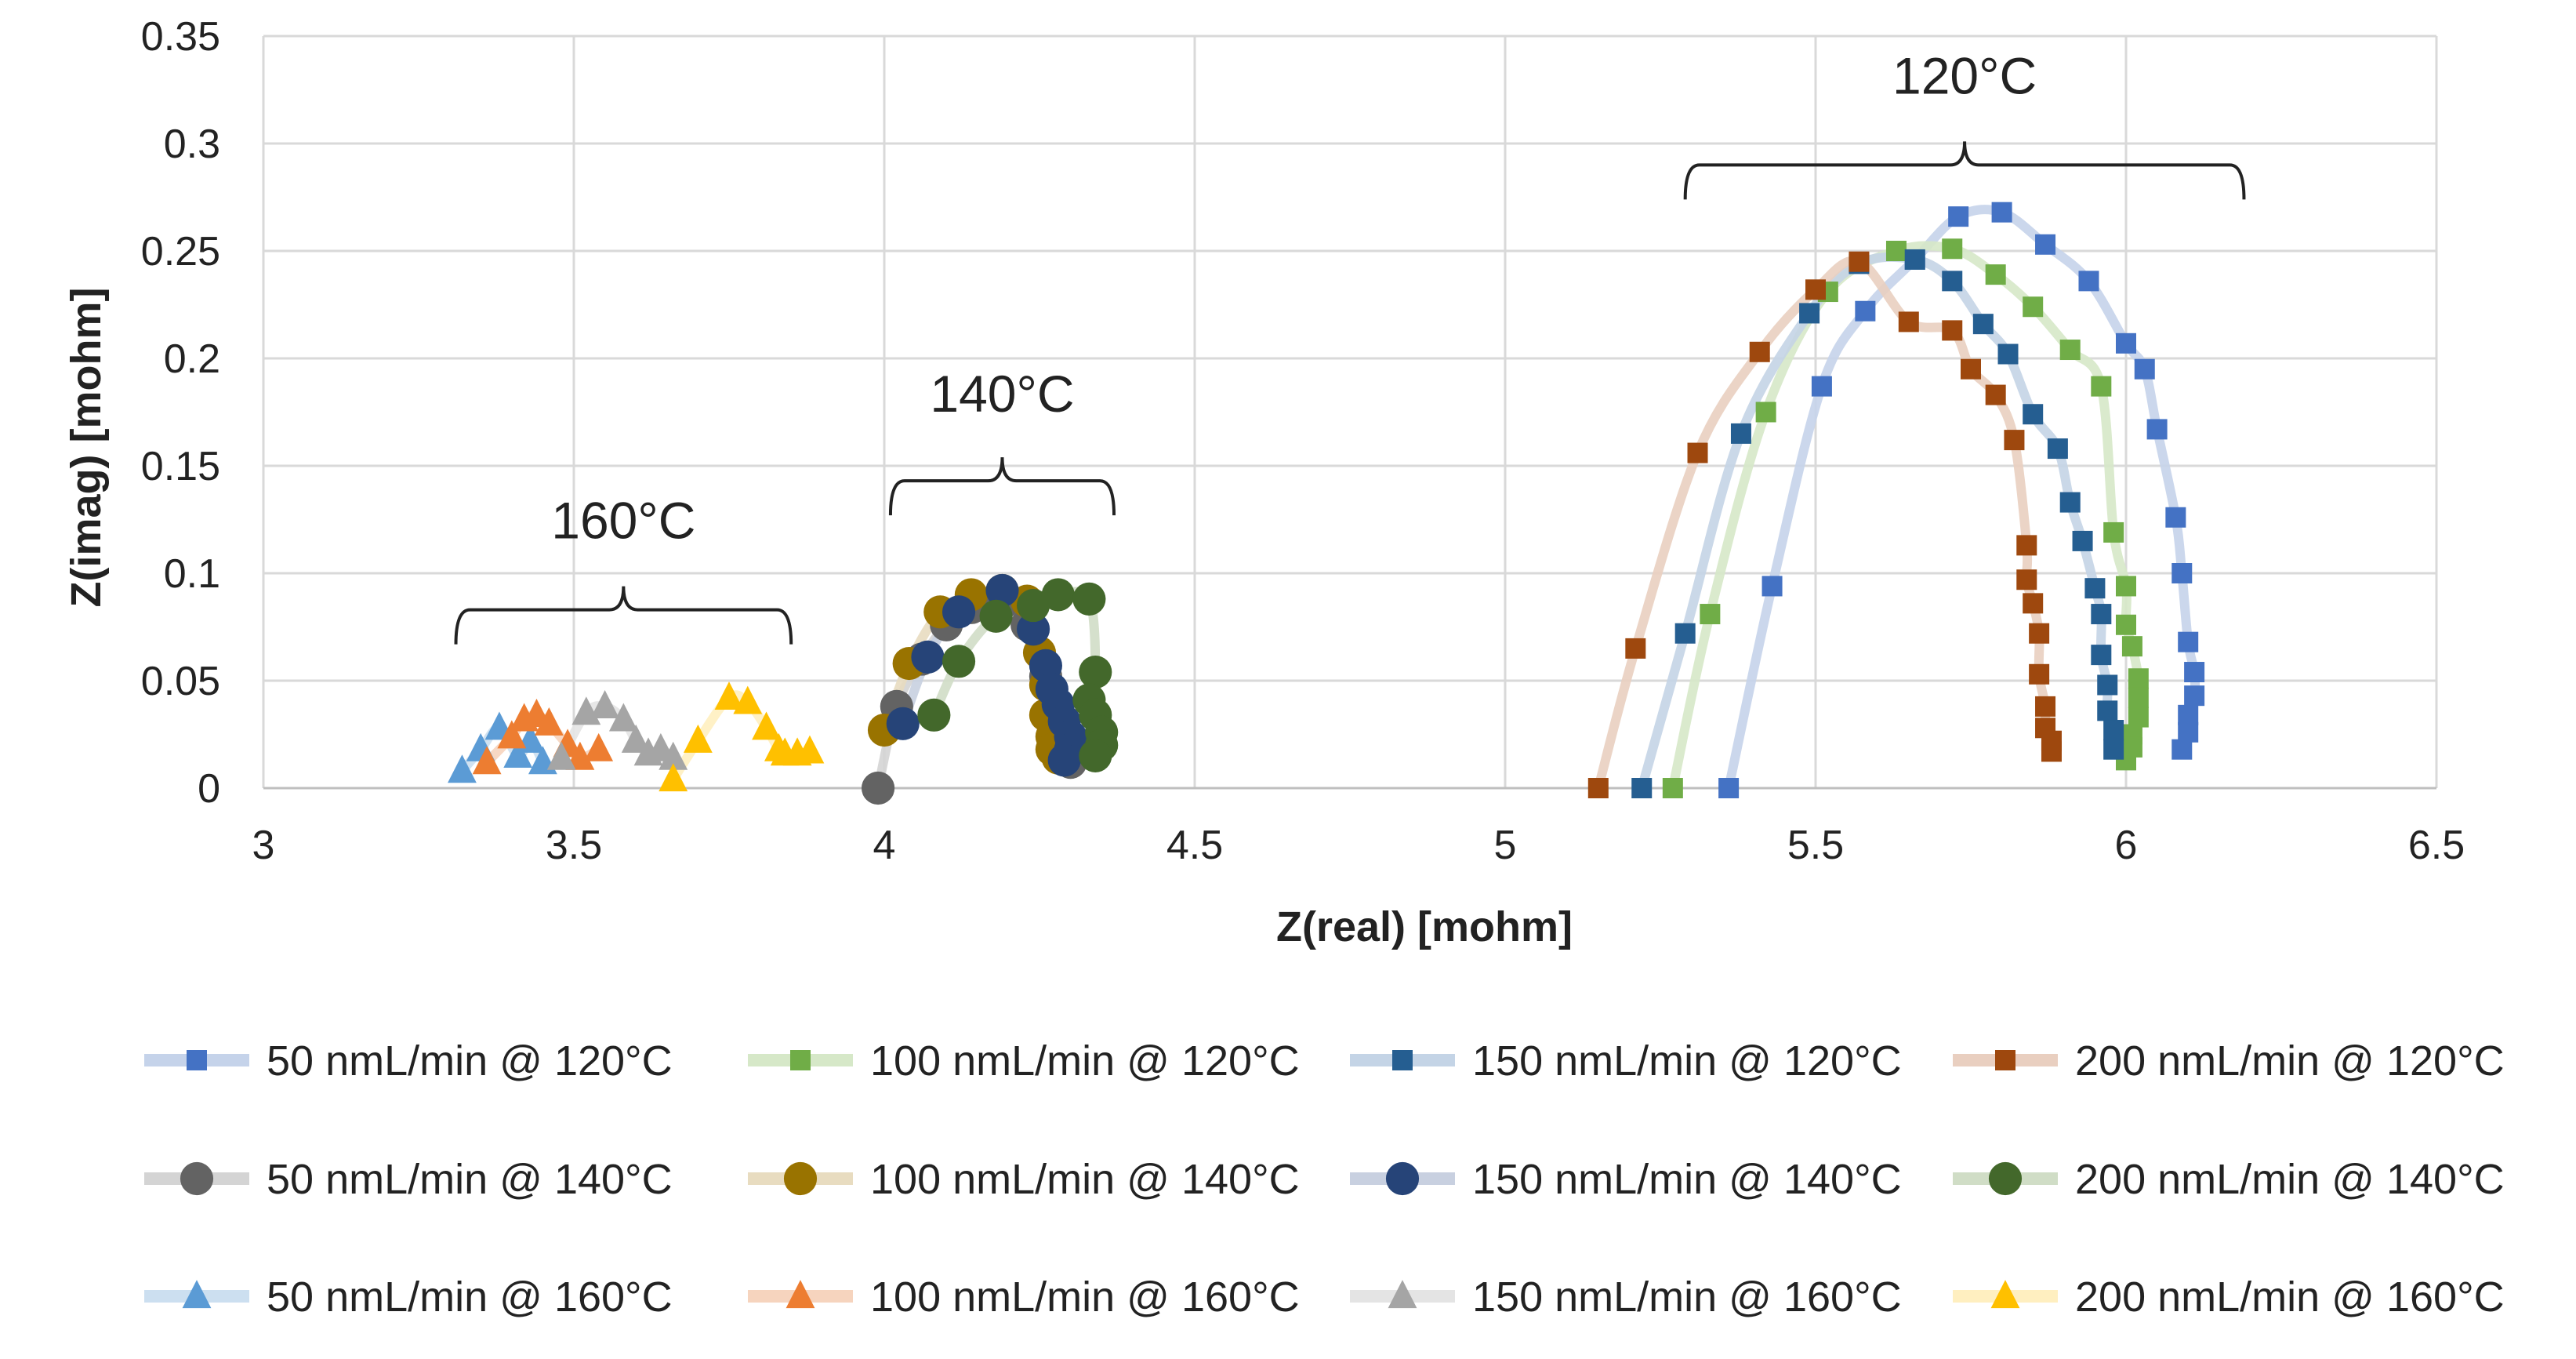  I want to click on legend-item: 200 nmL/min @ 140°C, so click(2229, 1179).